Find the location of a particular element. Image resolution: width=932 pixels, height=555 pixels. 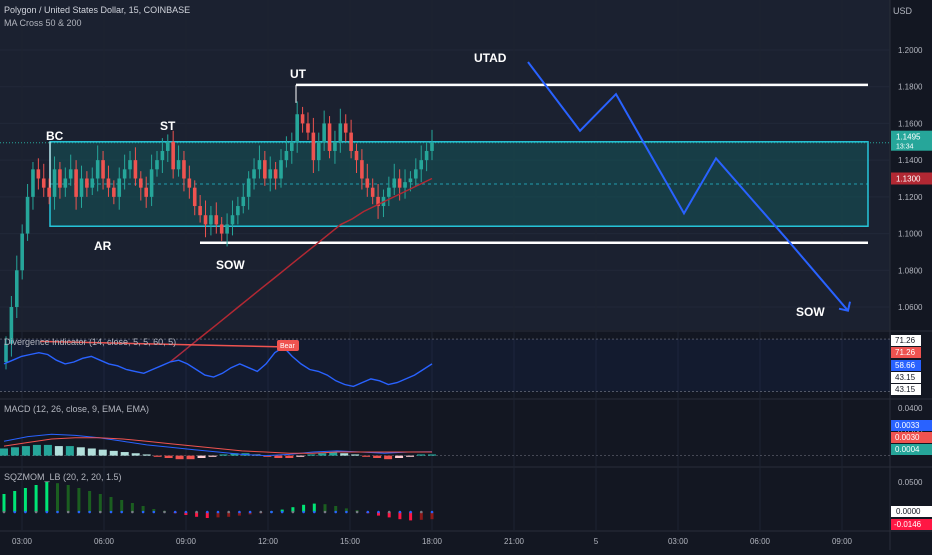

sqzmom-value-label: -0.0146 is located at coordinates (908, 524).